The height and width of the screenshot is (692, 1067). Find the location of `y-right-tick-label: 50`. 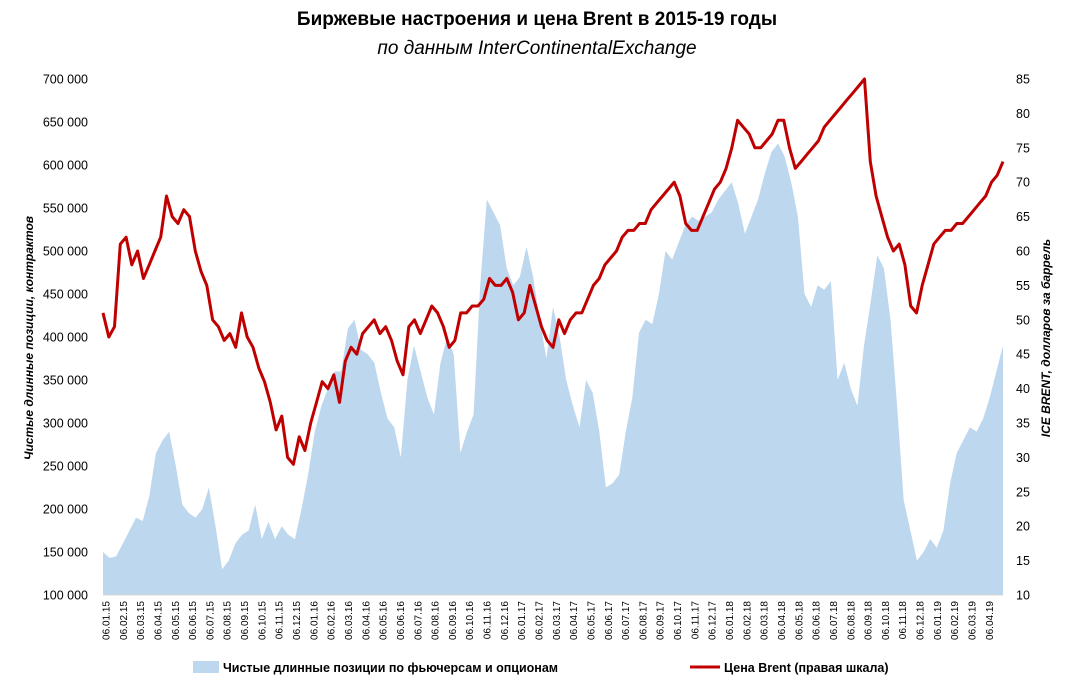

y-right-tick-label: 50 is located at coordinates (1023, 320).